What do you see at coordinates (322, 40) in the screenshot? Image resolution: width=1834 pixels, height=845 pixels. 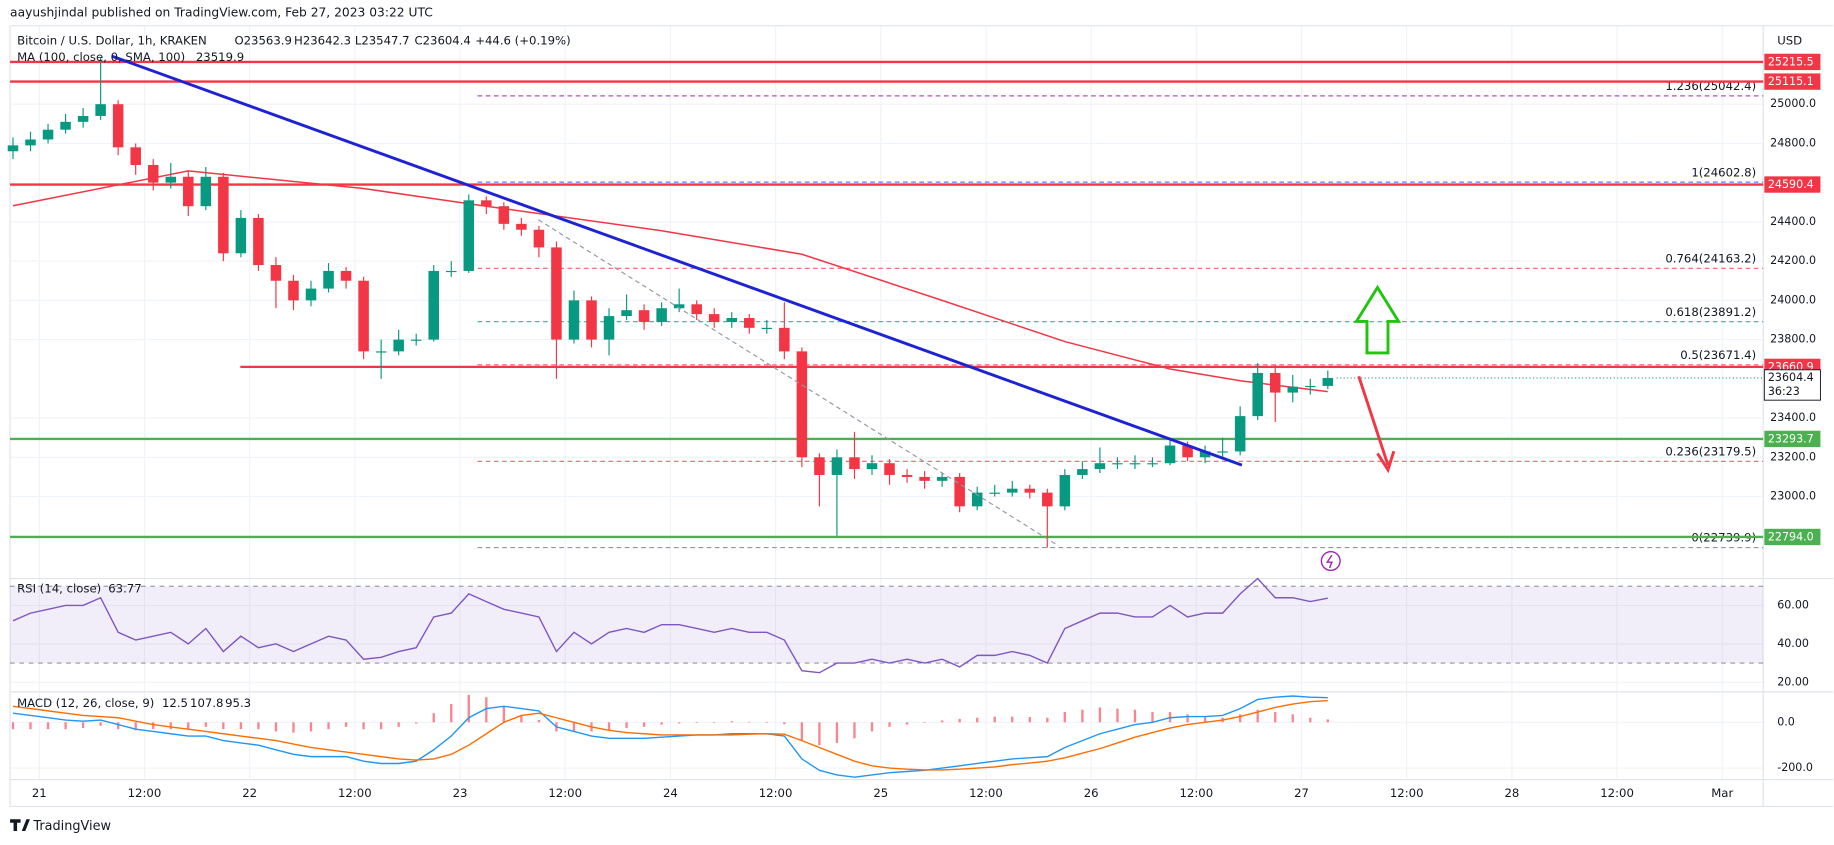 I see `ohlc-high: H23642.3` at bounding box center [322, 40].